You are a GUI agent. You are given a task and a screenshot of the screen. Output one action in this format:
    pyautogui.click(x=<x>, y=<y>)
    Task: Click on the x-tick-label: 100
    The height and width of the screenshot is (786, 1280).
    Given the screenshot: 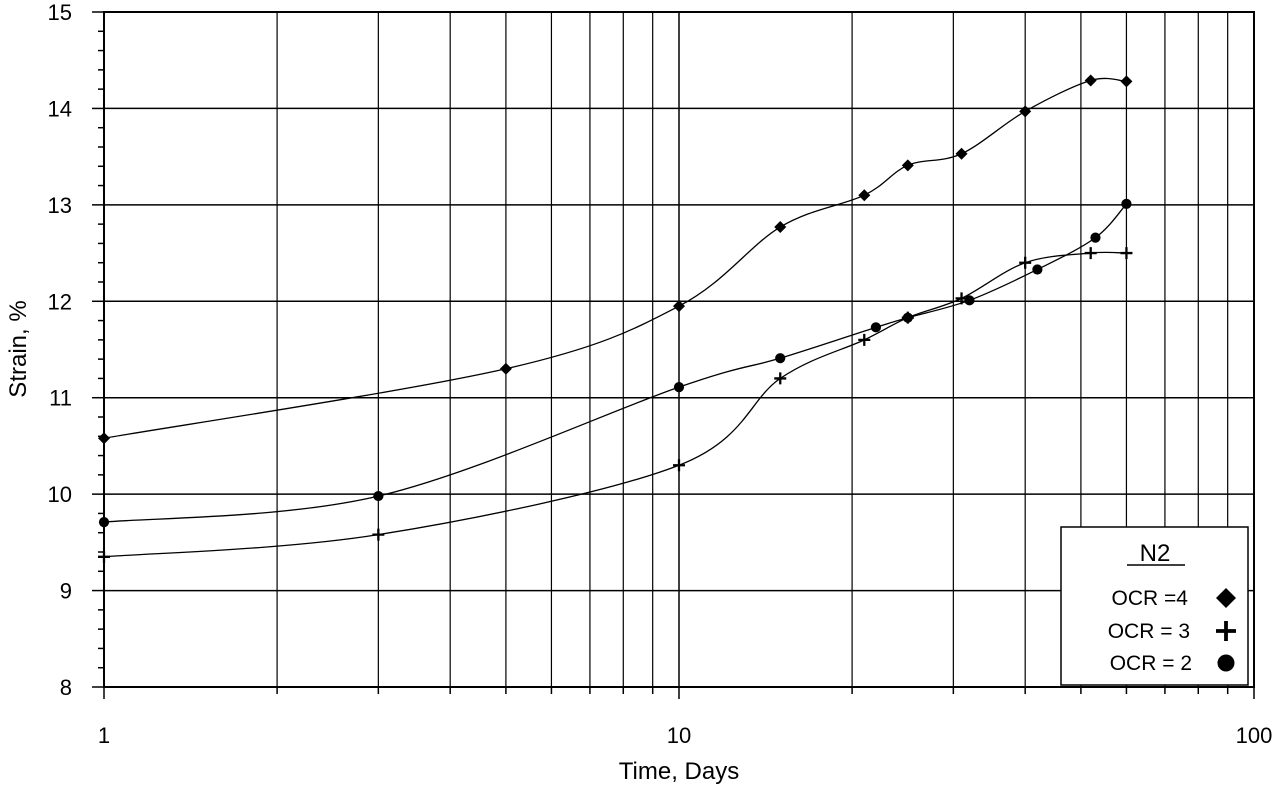 What is the action you would take?
    pyautogui.click(x=1254, y=735)
    